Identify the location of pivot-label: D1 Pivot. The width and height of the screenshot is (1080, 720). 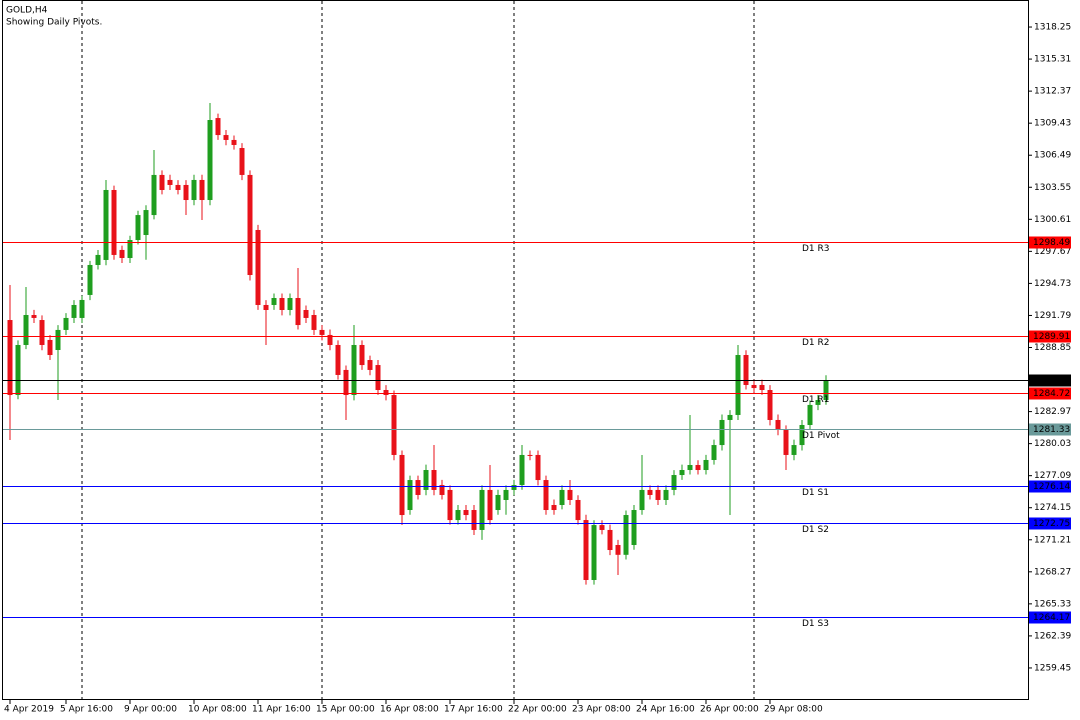
(821, 436).